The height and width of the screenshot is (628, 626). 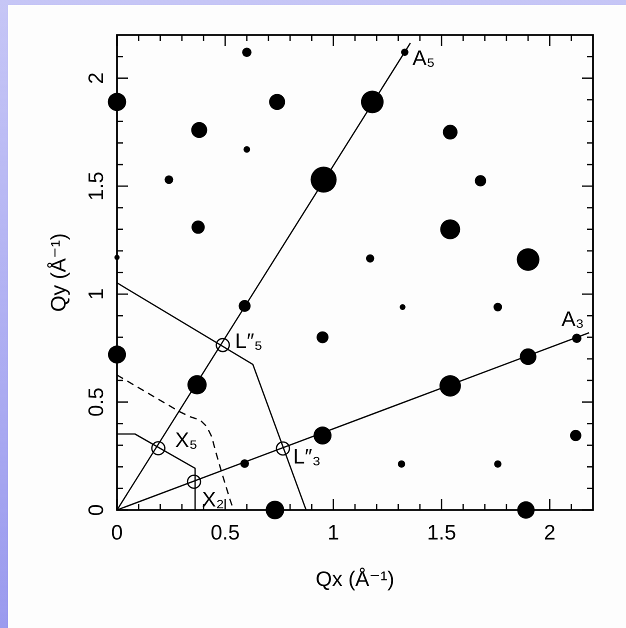 I want to click on annotation: X₂, so click(x=213, y=500).